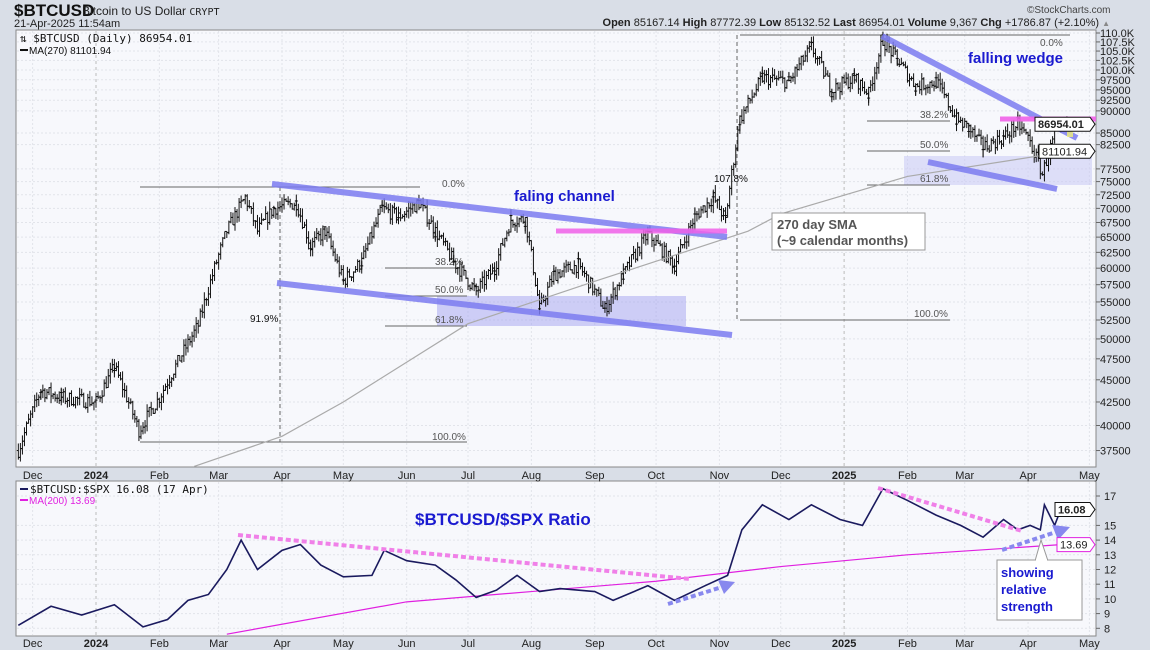  What do you see at coordinates (449, 437) in the screenshot?
I see `fib1-label-100: 100.0%` at bounding box center [449, 437].